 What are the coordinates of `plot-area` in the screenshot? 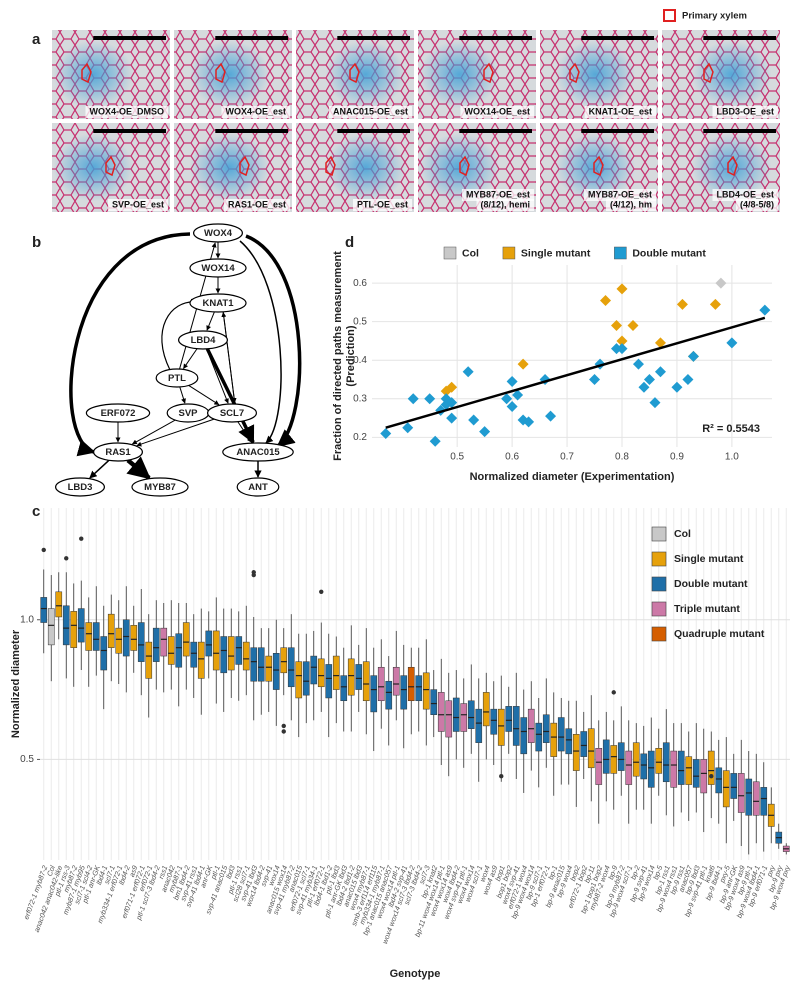 It's located at (572, 356).